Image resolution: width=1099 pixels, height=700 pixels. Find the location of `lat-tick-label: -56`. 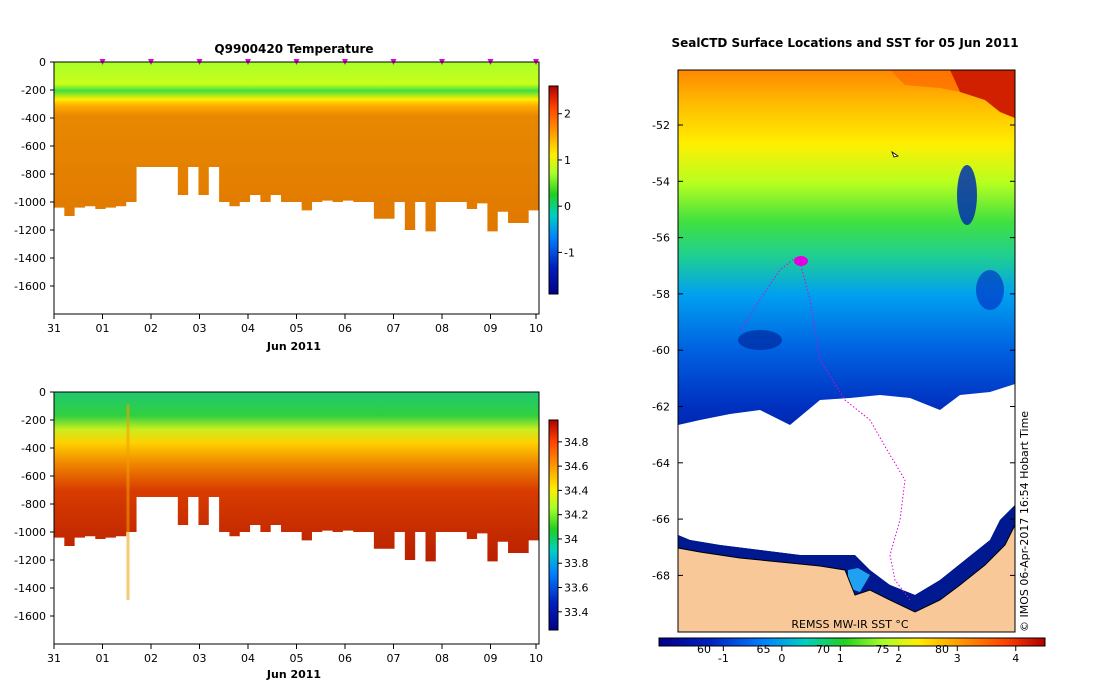

lat-tick-label: -56 is located at coordinates (661, 238).